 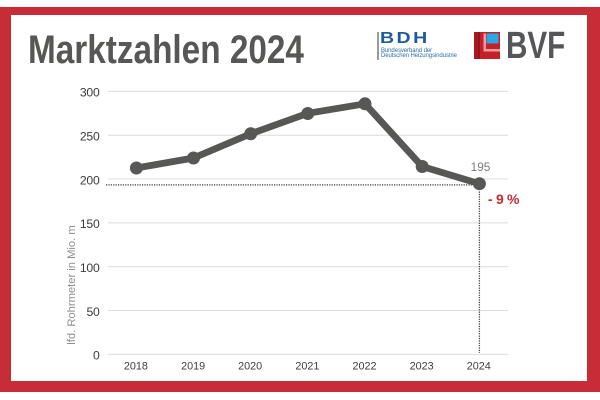 I want to click on svg-text: 50, so click(x=93, y=312).